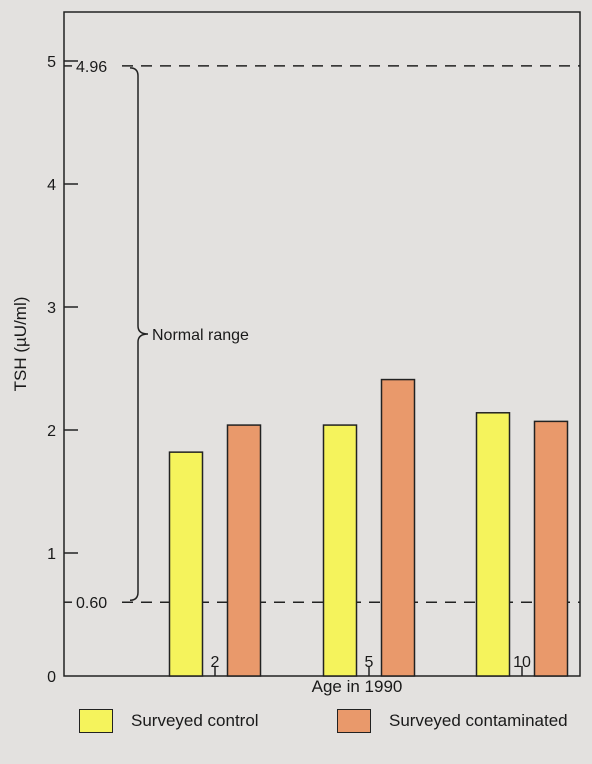 This screenshot has width=592, height=764. What do you see at coordinates (354, 721) in the screenshot?
I see `legend-swatch-contaminated` at bounding box center [354, 721].